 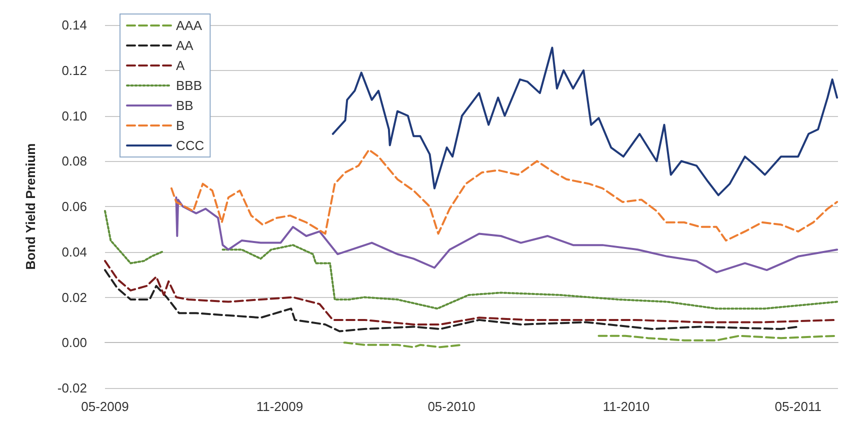 I want to click on y-tick-label: 0.10, so click(x=74, y=116).